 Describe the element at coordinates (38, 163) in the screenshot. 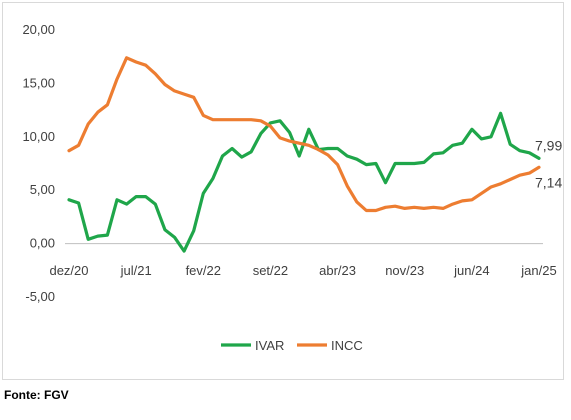

I see `y-axis-ticks: -5,00 0,00 5,00 10,00 15,00 20,00` at that location.